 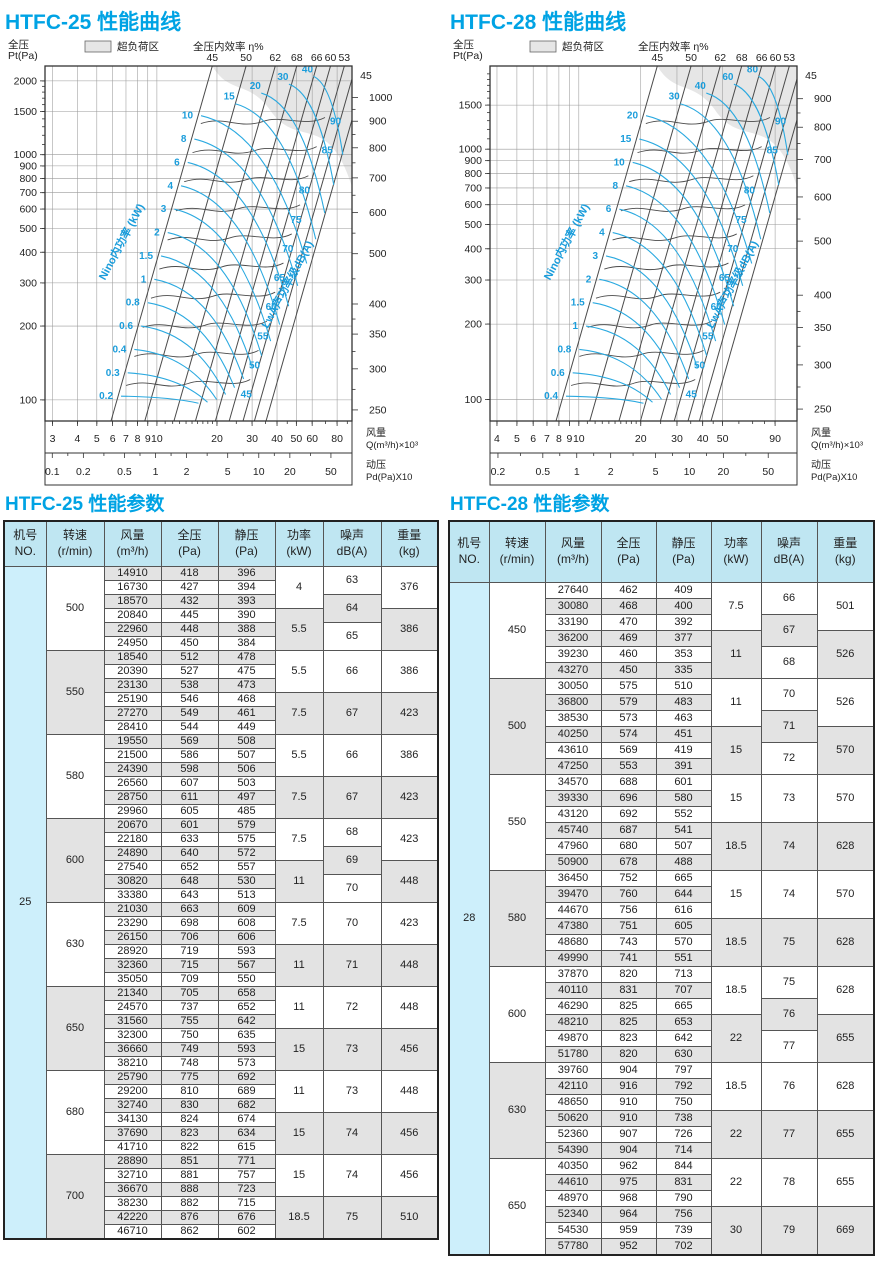 I want to click on table-row: 36670 888 723, so click(x=221, y=1189).